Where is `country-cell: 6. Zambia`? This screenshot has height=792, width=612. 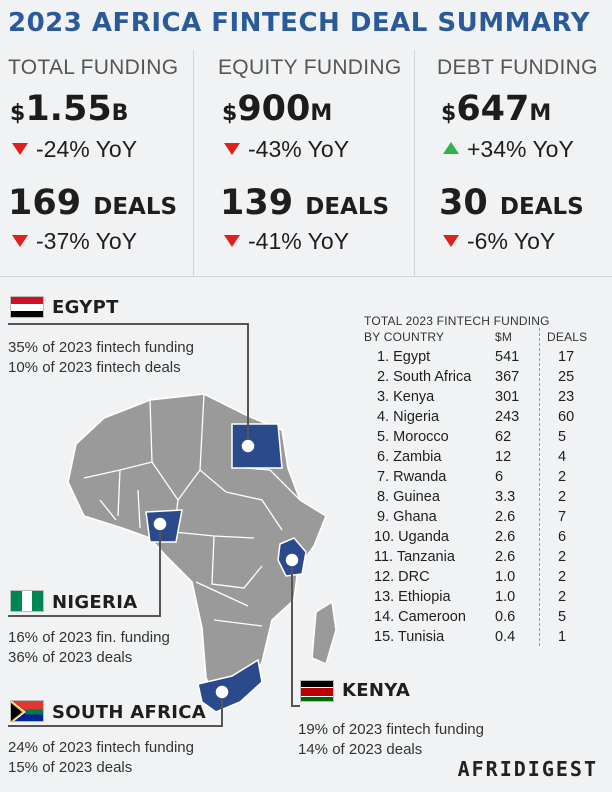
country-cell: 6. Zambia is located at coordinates (409, 457).